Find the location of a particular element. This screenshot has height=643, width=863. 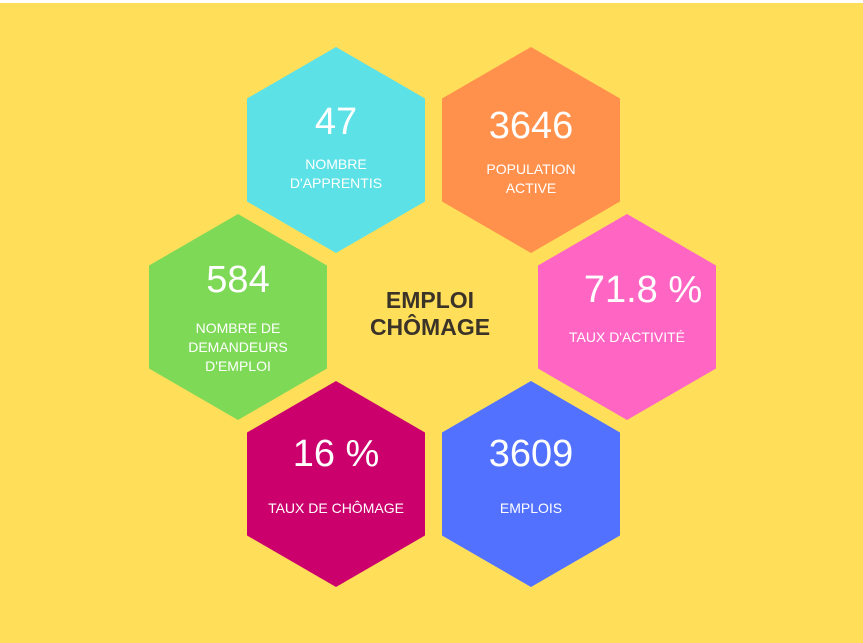

stat-apprentis-label: NOMBRE D'APPRENTIS is located at coordinates (336, 174).